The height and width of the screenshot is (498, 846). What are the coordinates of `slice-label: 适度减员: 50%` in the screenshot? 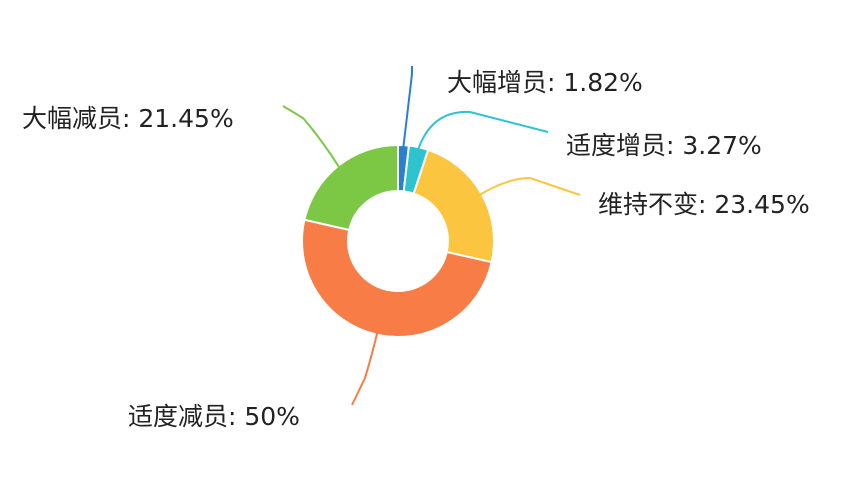 It's located at (214, 416).